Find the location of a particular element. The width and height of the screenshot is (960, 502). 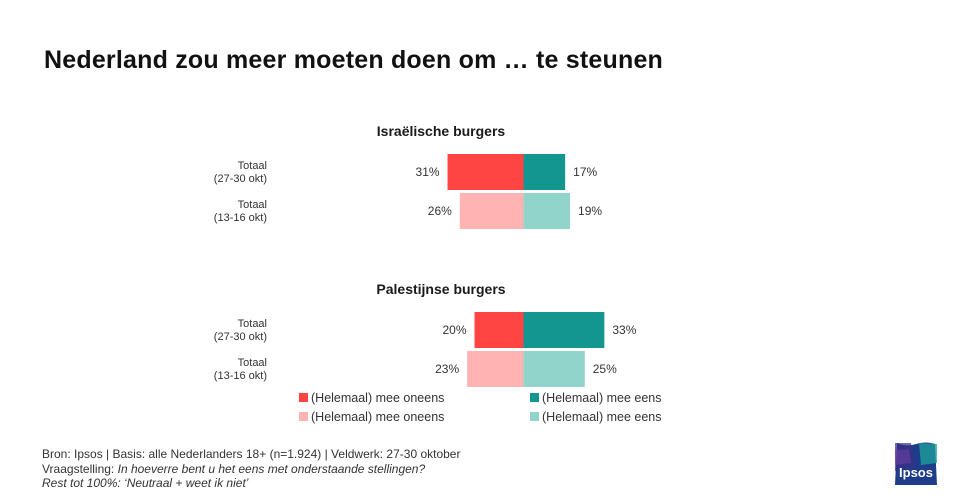

value-label-agree: 19% is located at coordinates (590, 211).